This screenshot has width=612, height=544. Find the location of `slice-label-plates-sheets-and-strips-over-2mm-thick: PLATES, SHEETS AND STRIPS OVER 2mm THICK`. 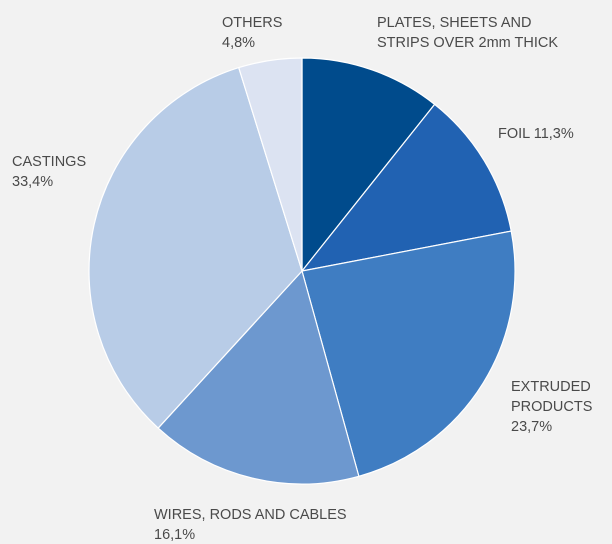

slice-label-plates-sheets-and-strips-over-2mm-thick: PLATES, SHEETS AND STRIPS OVER 2mm THICK is located at coordinates (467, 33).